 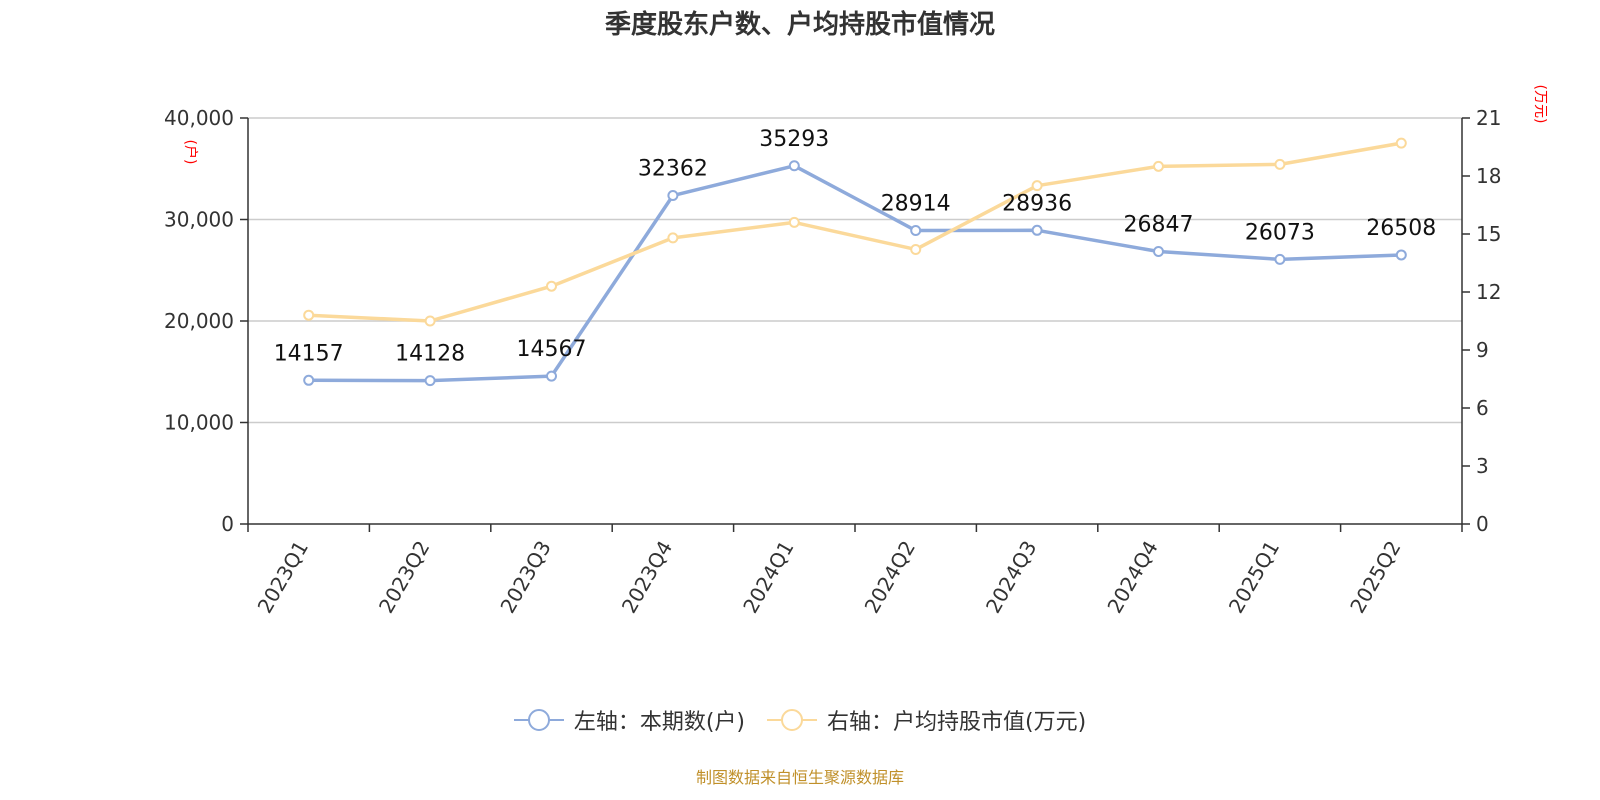 I want to click on legend-left-series-marker-icon, so click(x=538, y=720).